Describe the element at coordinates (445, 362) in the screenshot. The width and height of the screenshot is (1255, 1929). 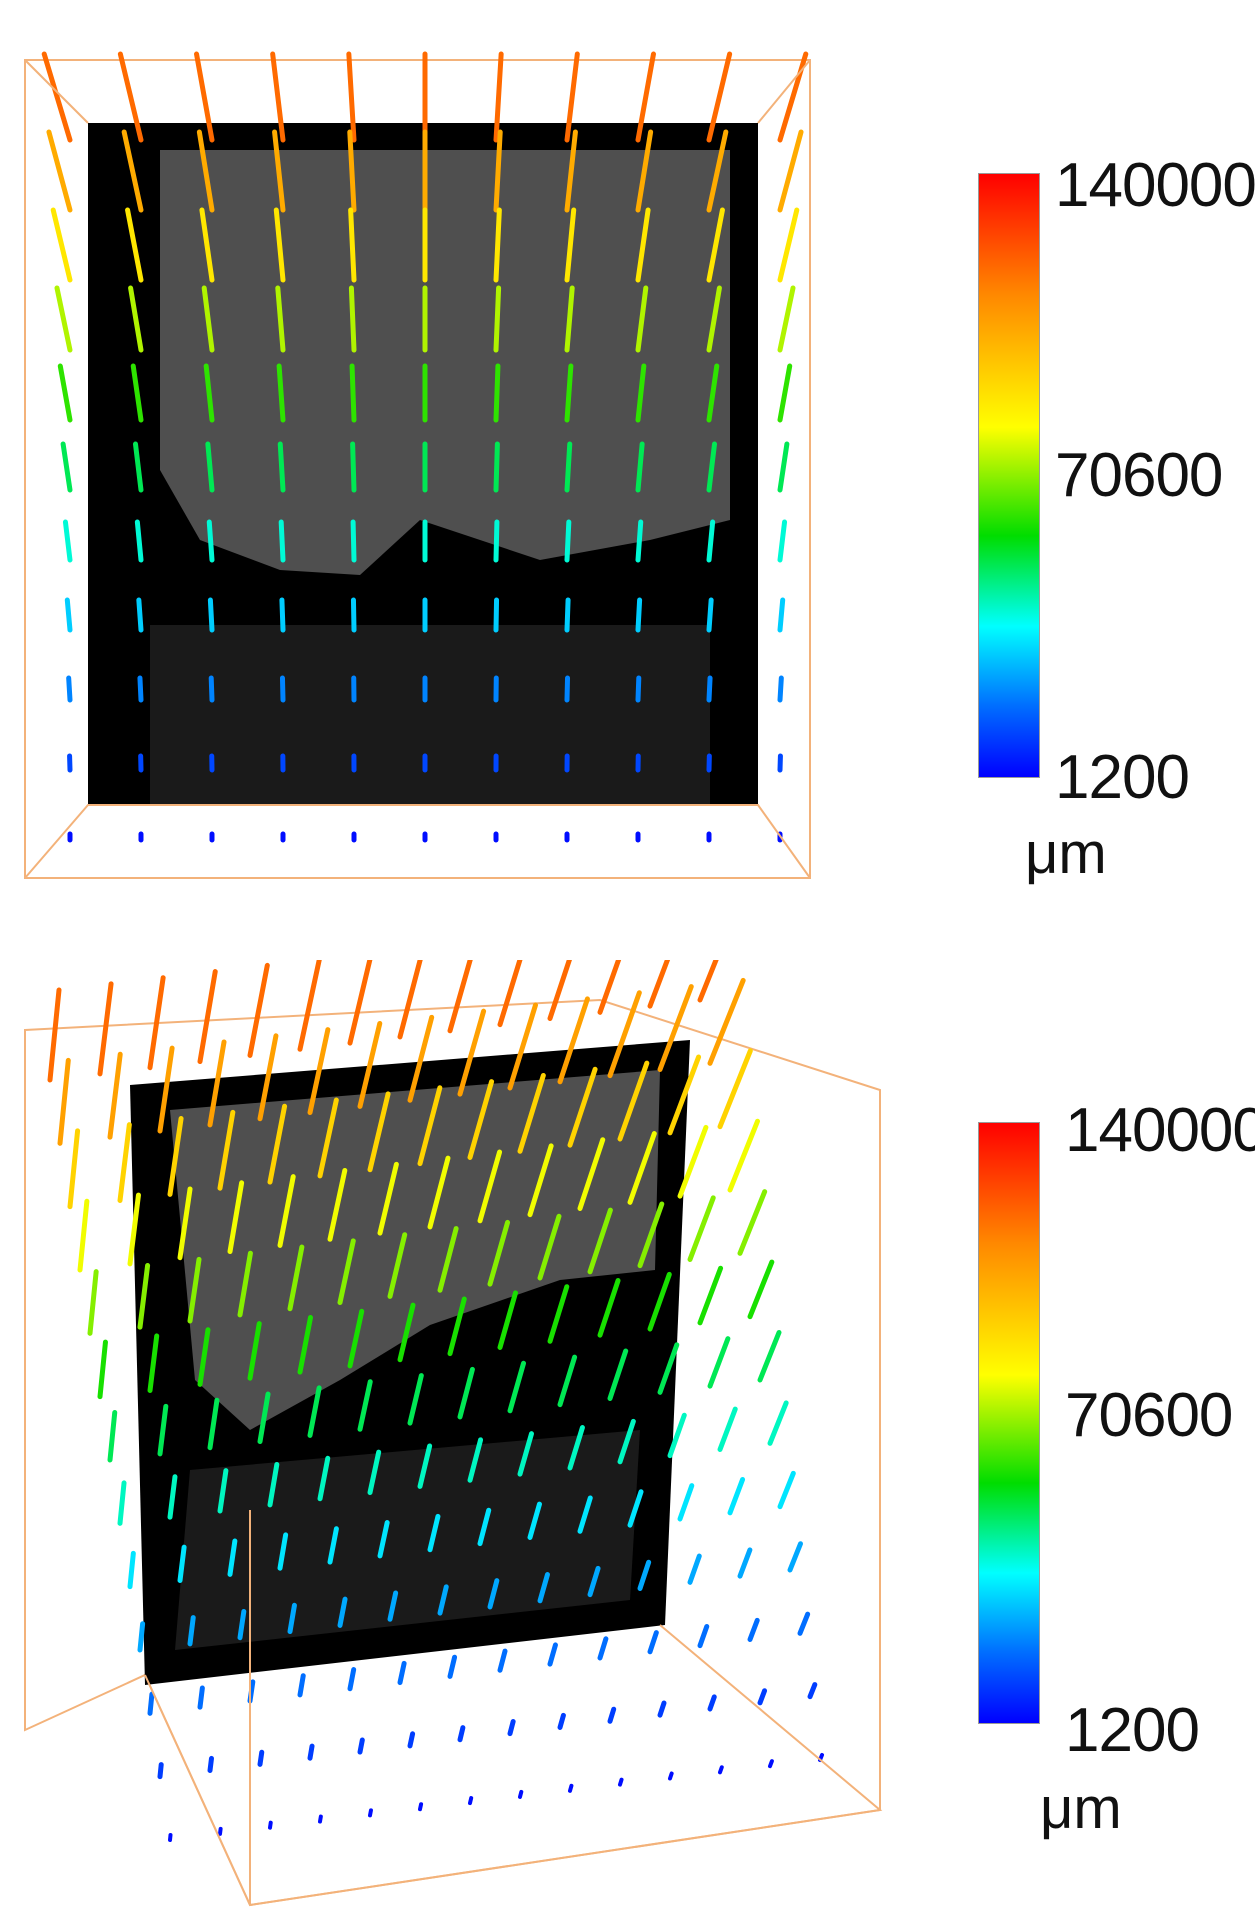
I see `specimen-region` at that location.